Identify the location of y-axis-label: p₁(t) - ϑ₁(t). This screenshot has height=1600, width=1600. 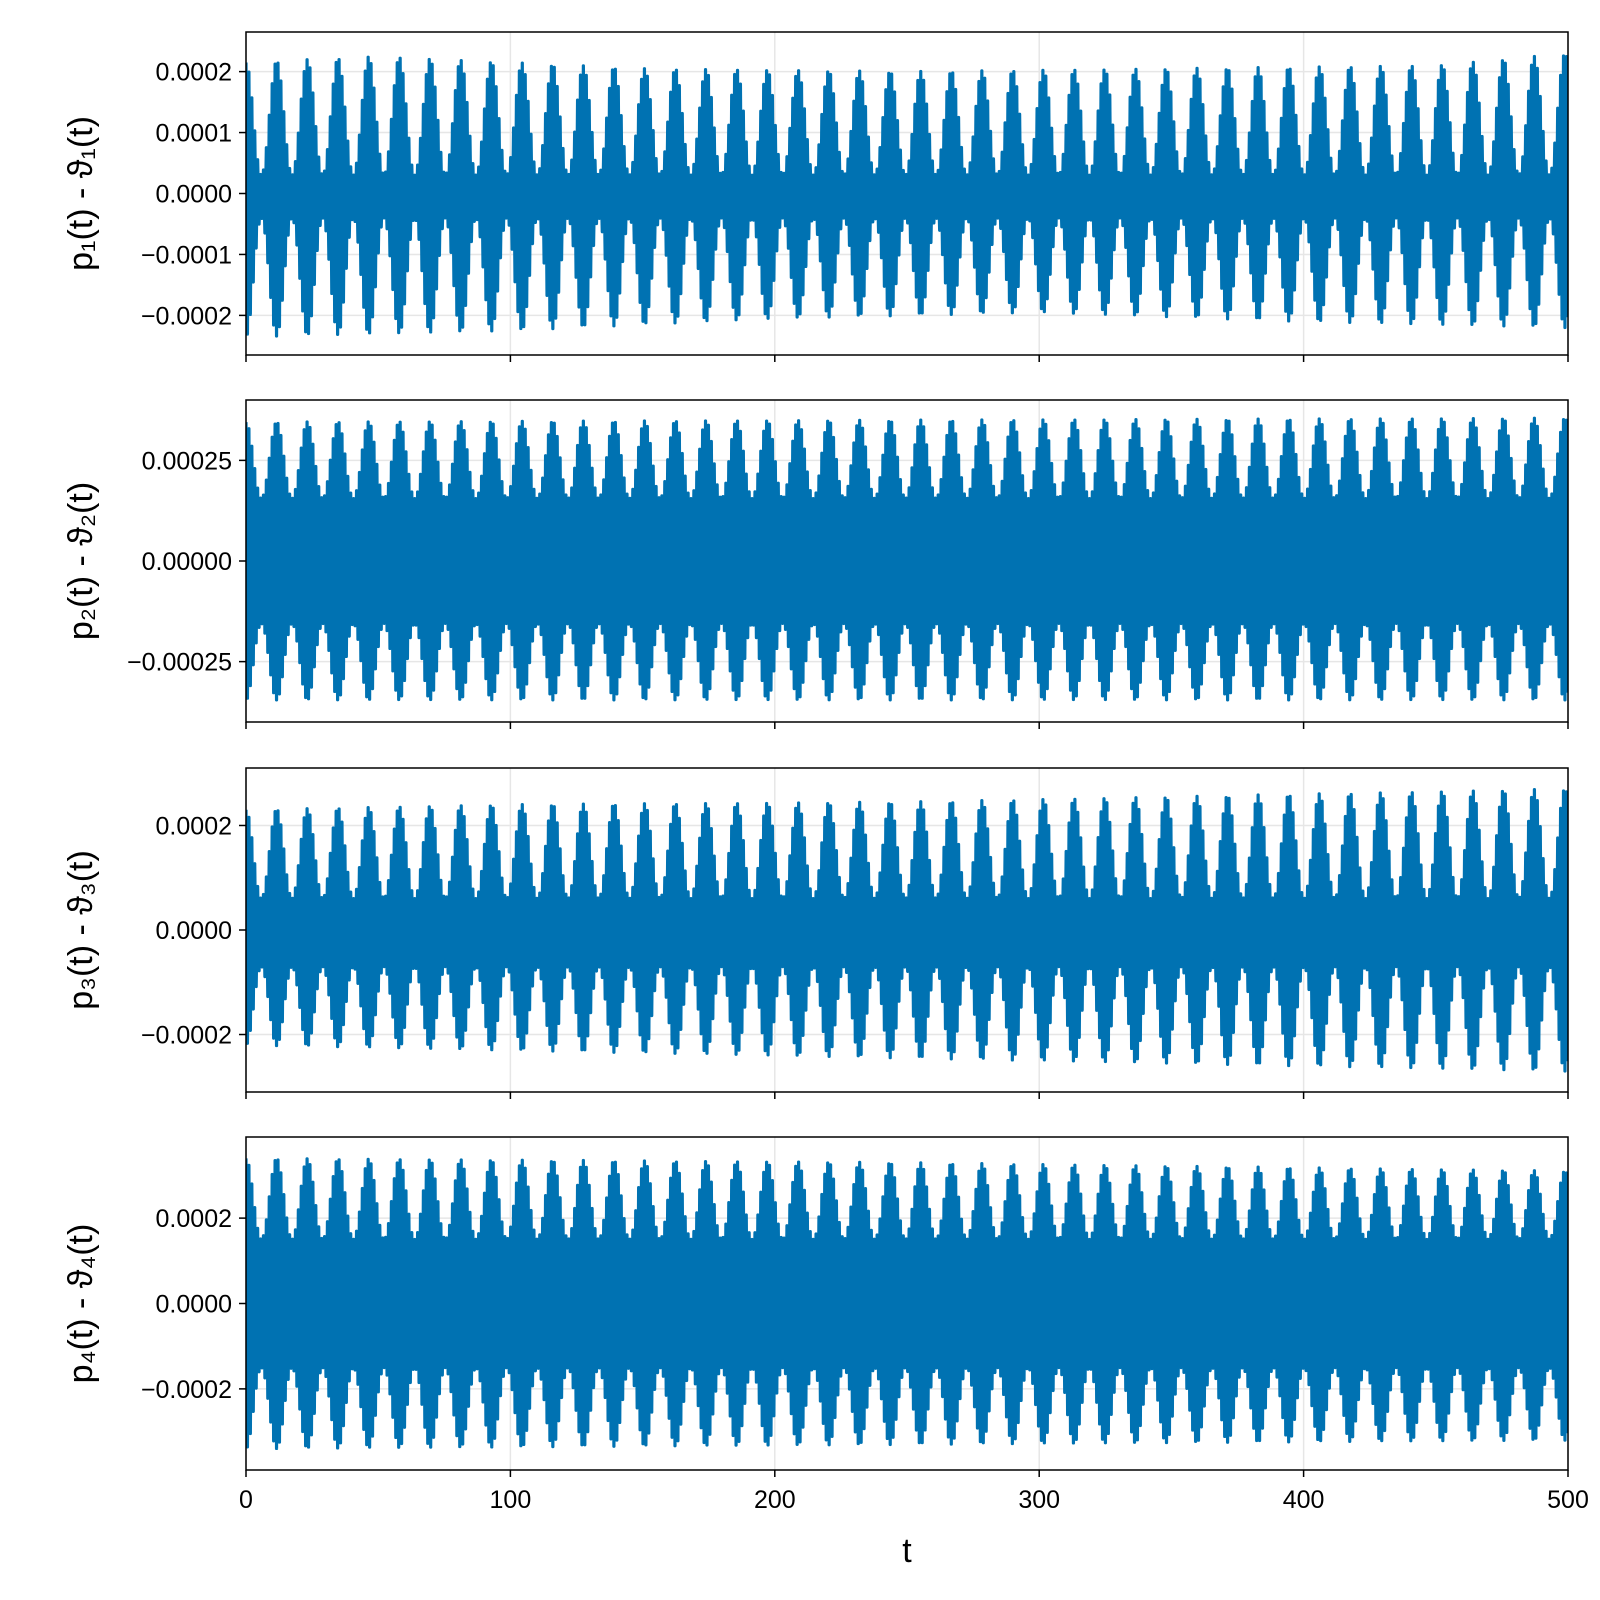
(81, 193).